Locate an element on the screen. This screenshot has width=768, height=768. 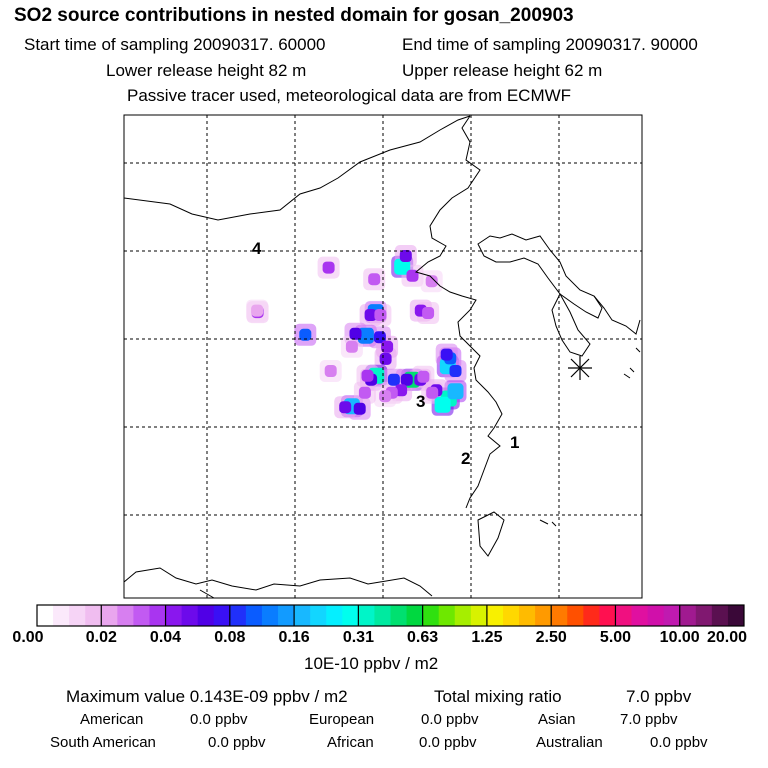
colorbar is located at coordinates (390, 615).